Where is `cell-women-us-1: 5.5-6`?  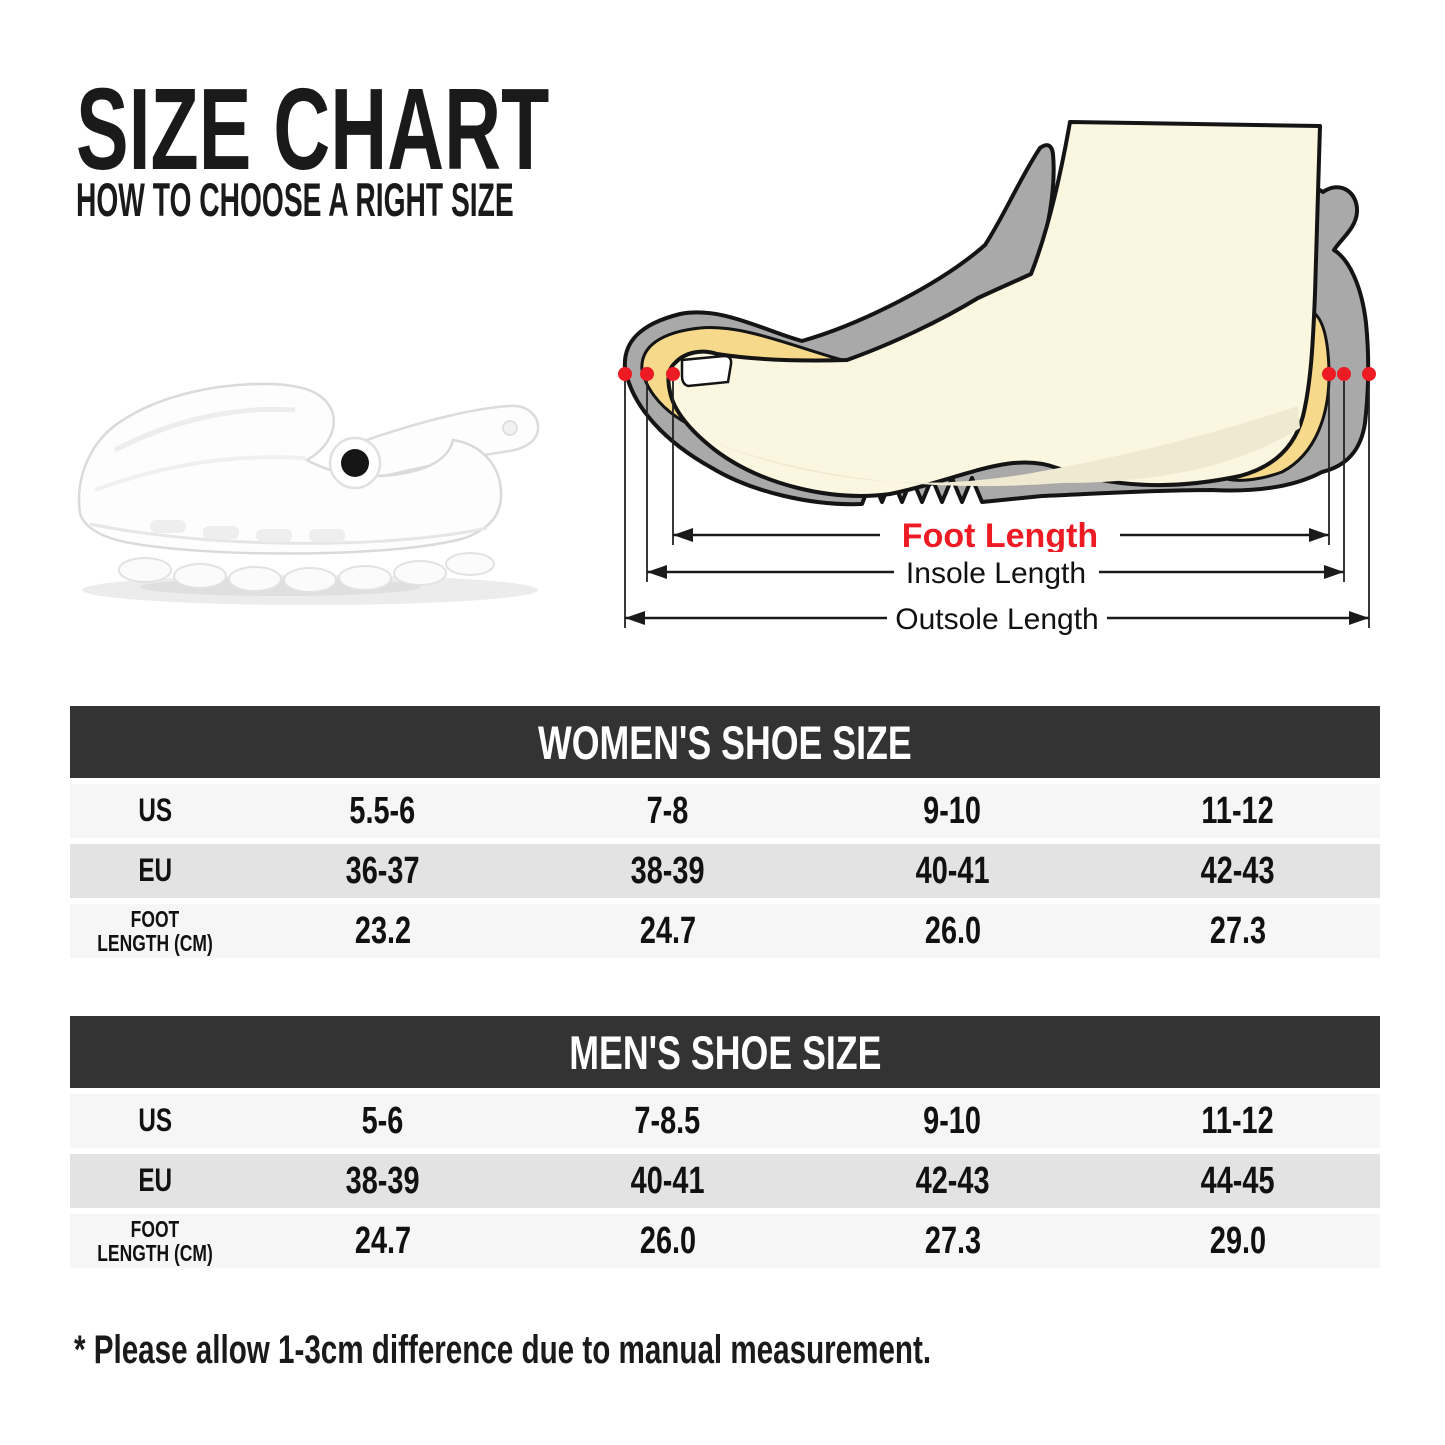 cell-women-us-1: 5.5-6 is located at coordinates (382, 810).